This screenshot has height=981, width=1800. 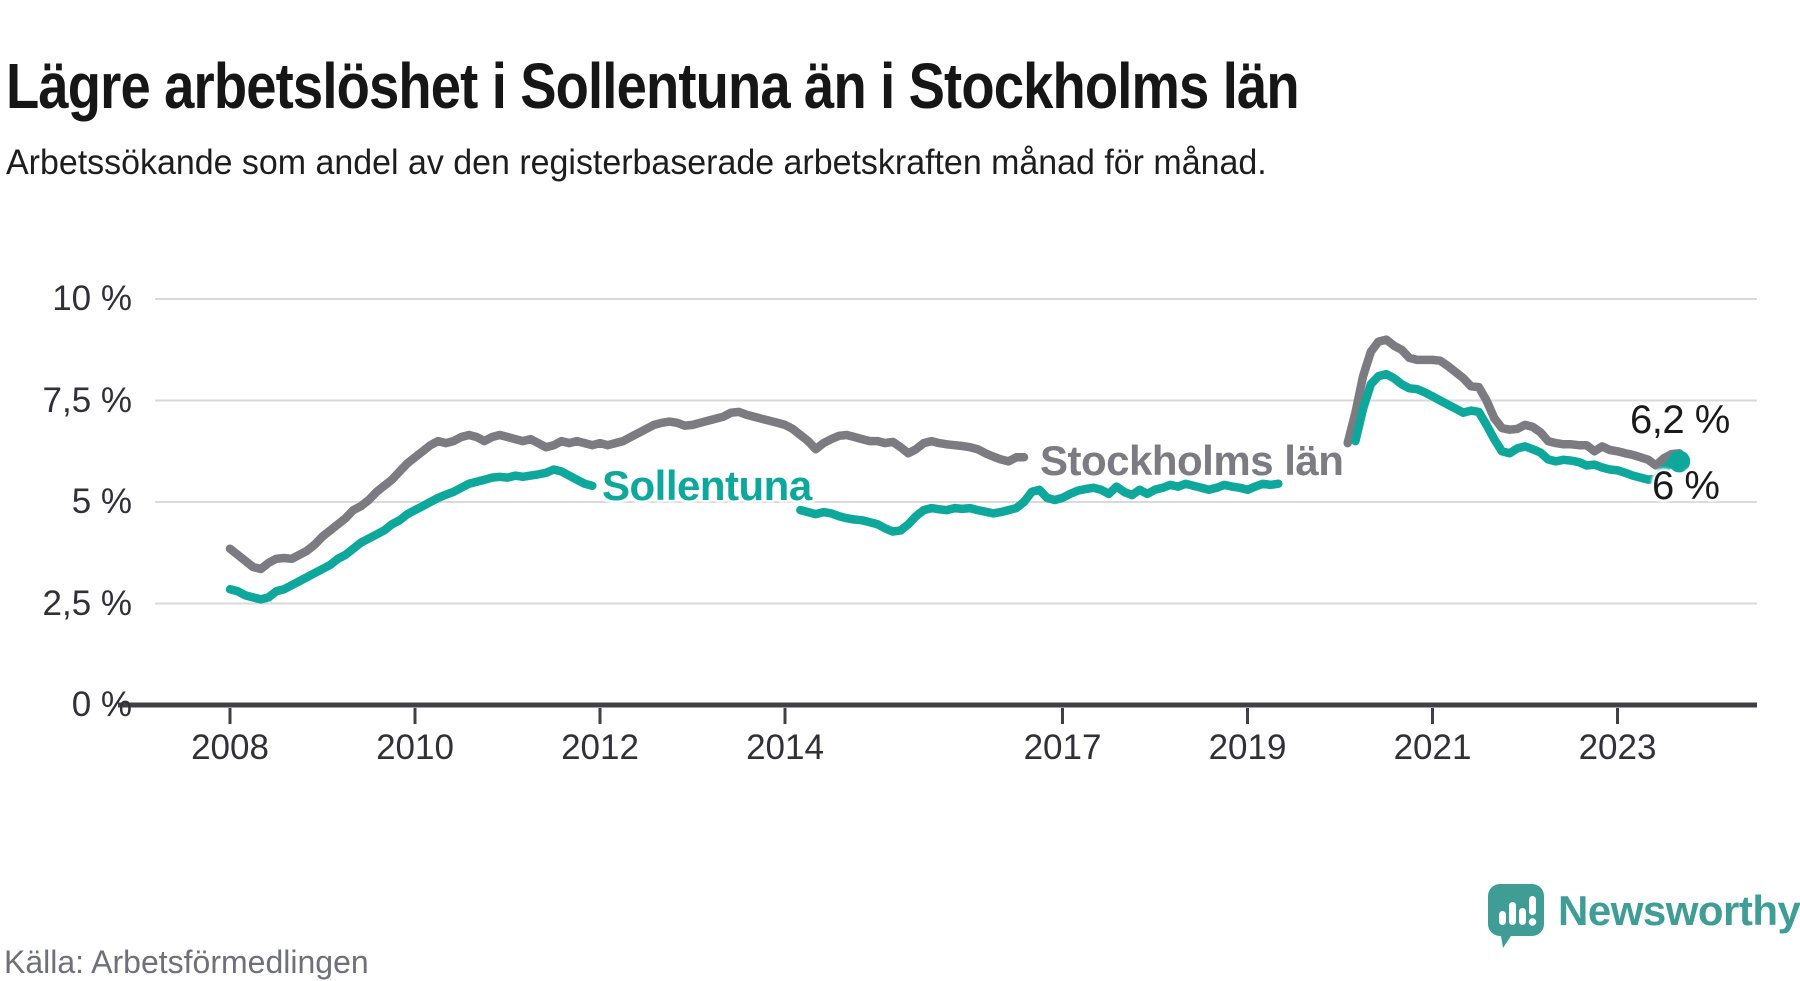 What do you see at coordinates (101, 501) in the screenshot?
I see `y-axis-label: 5 %` at bounding box center [101, 501].